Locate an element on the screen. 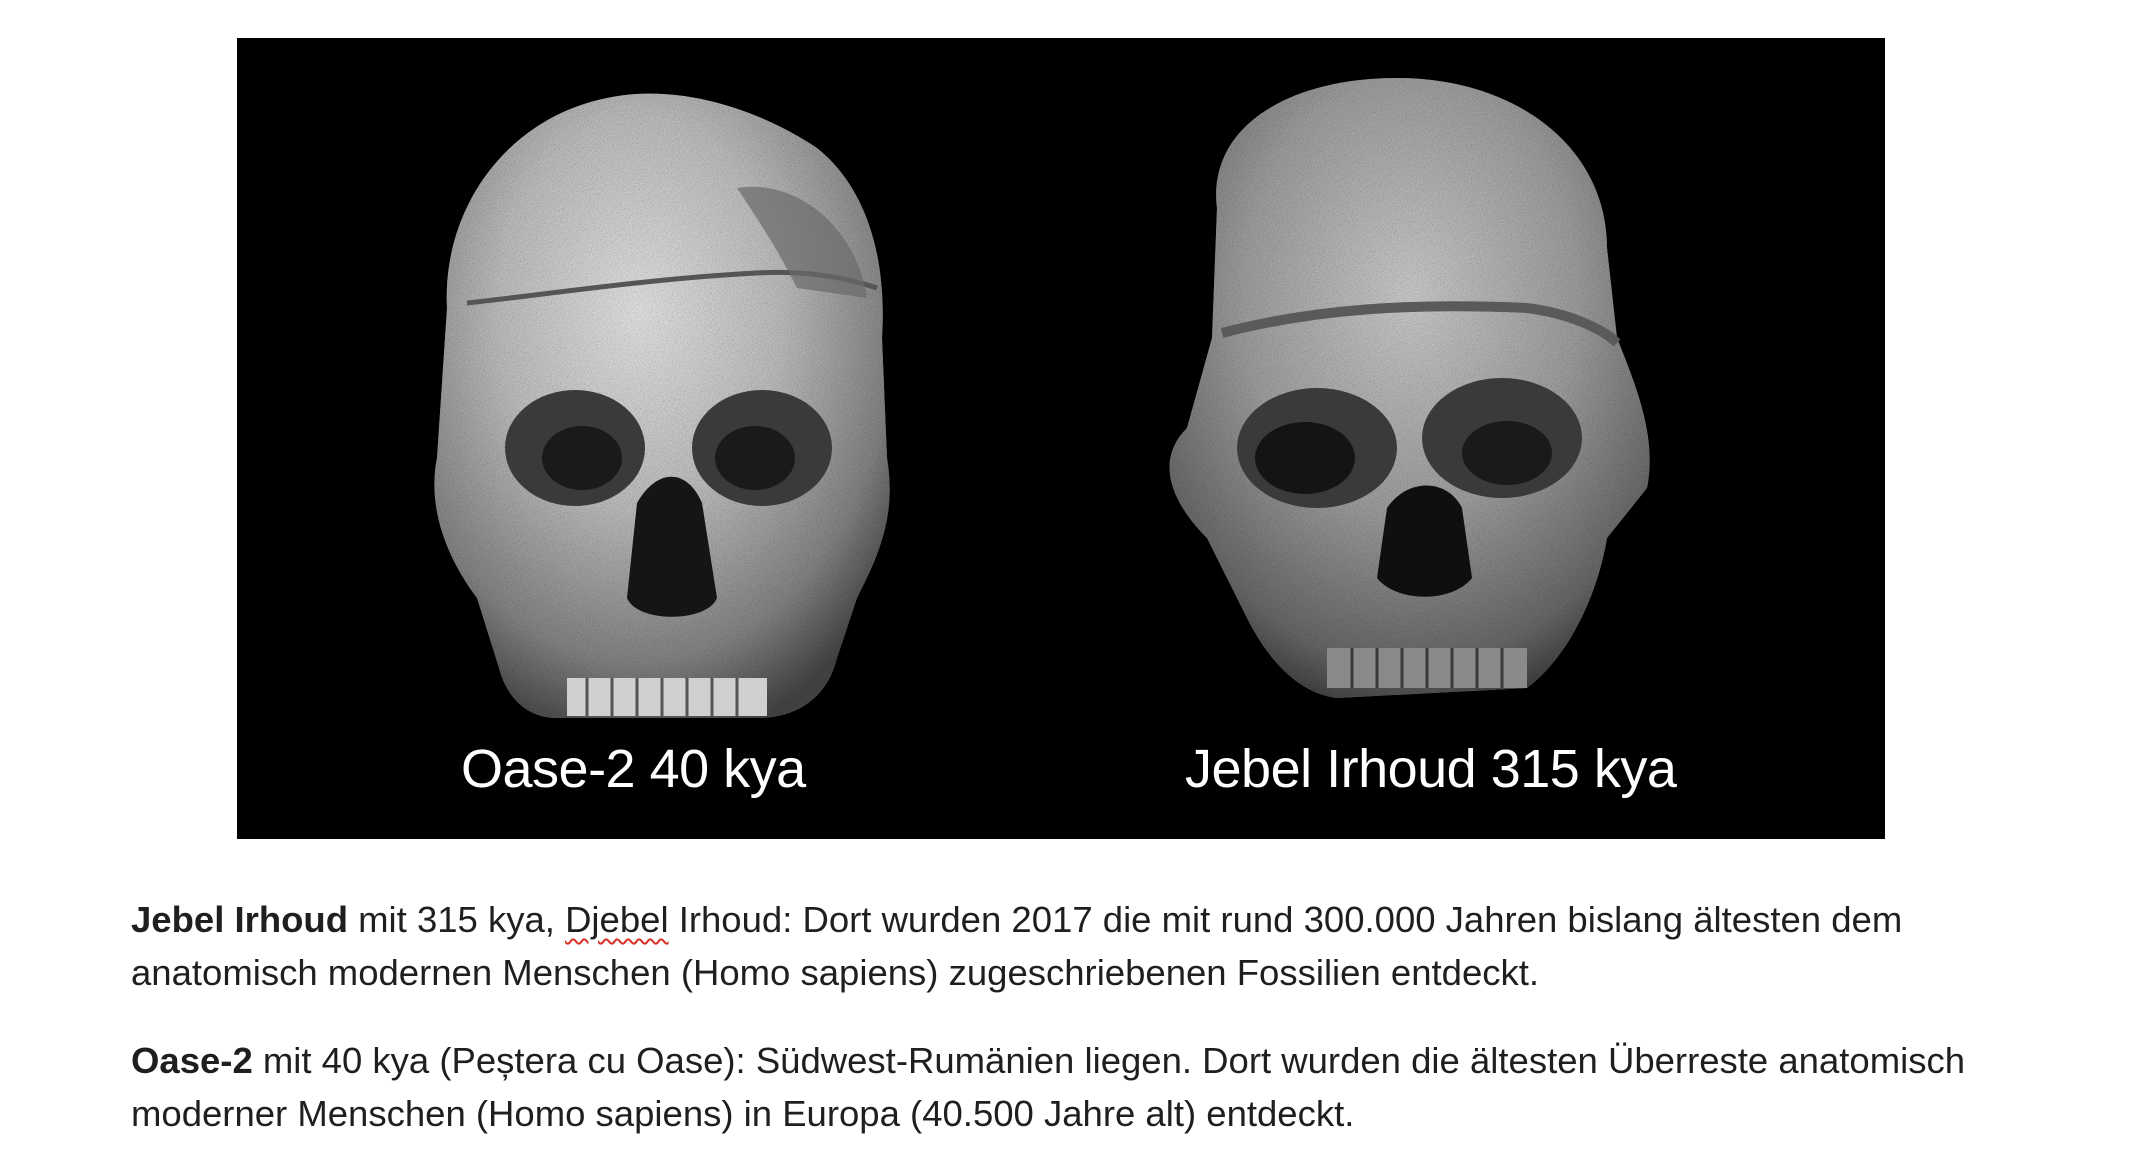 The image size is (2150, 1154). oase-2-caption: Oase-2 40 kya is located at coordinates (633, 769).